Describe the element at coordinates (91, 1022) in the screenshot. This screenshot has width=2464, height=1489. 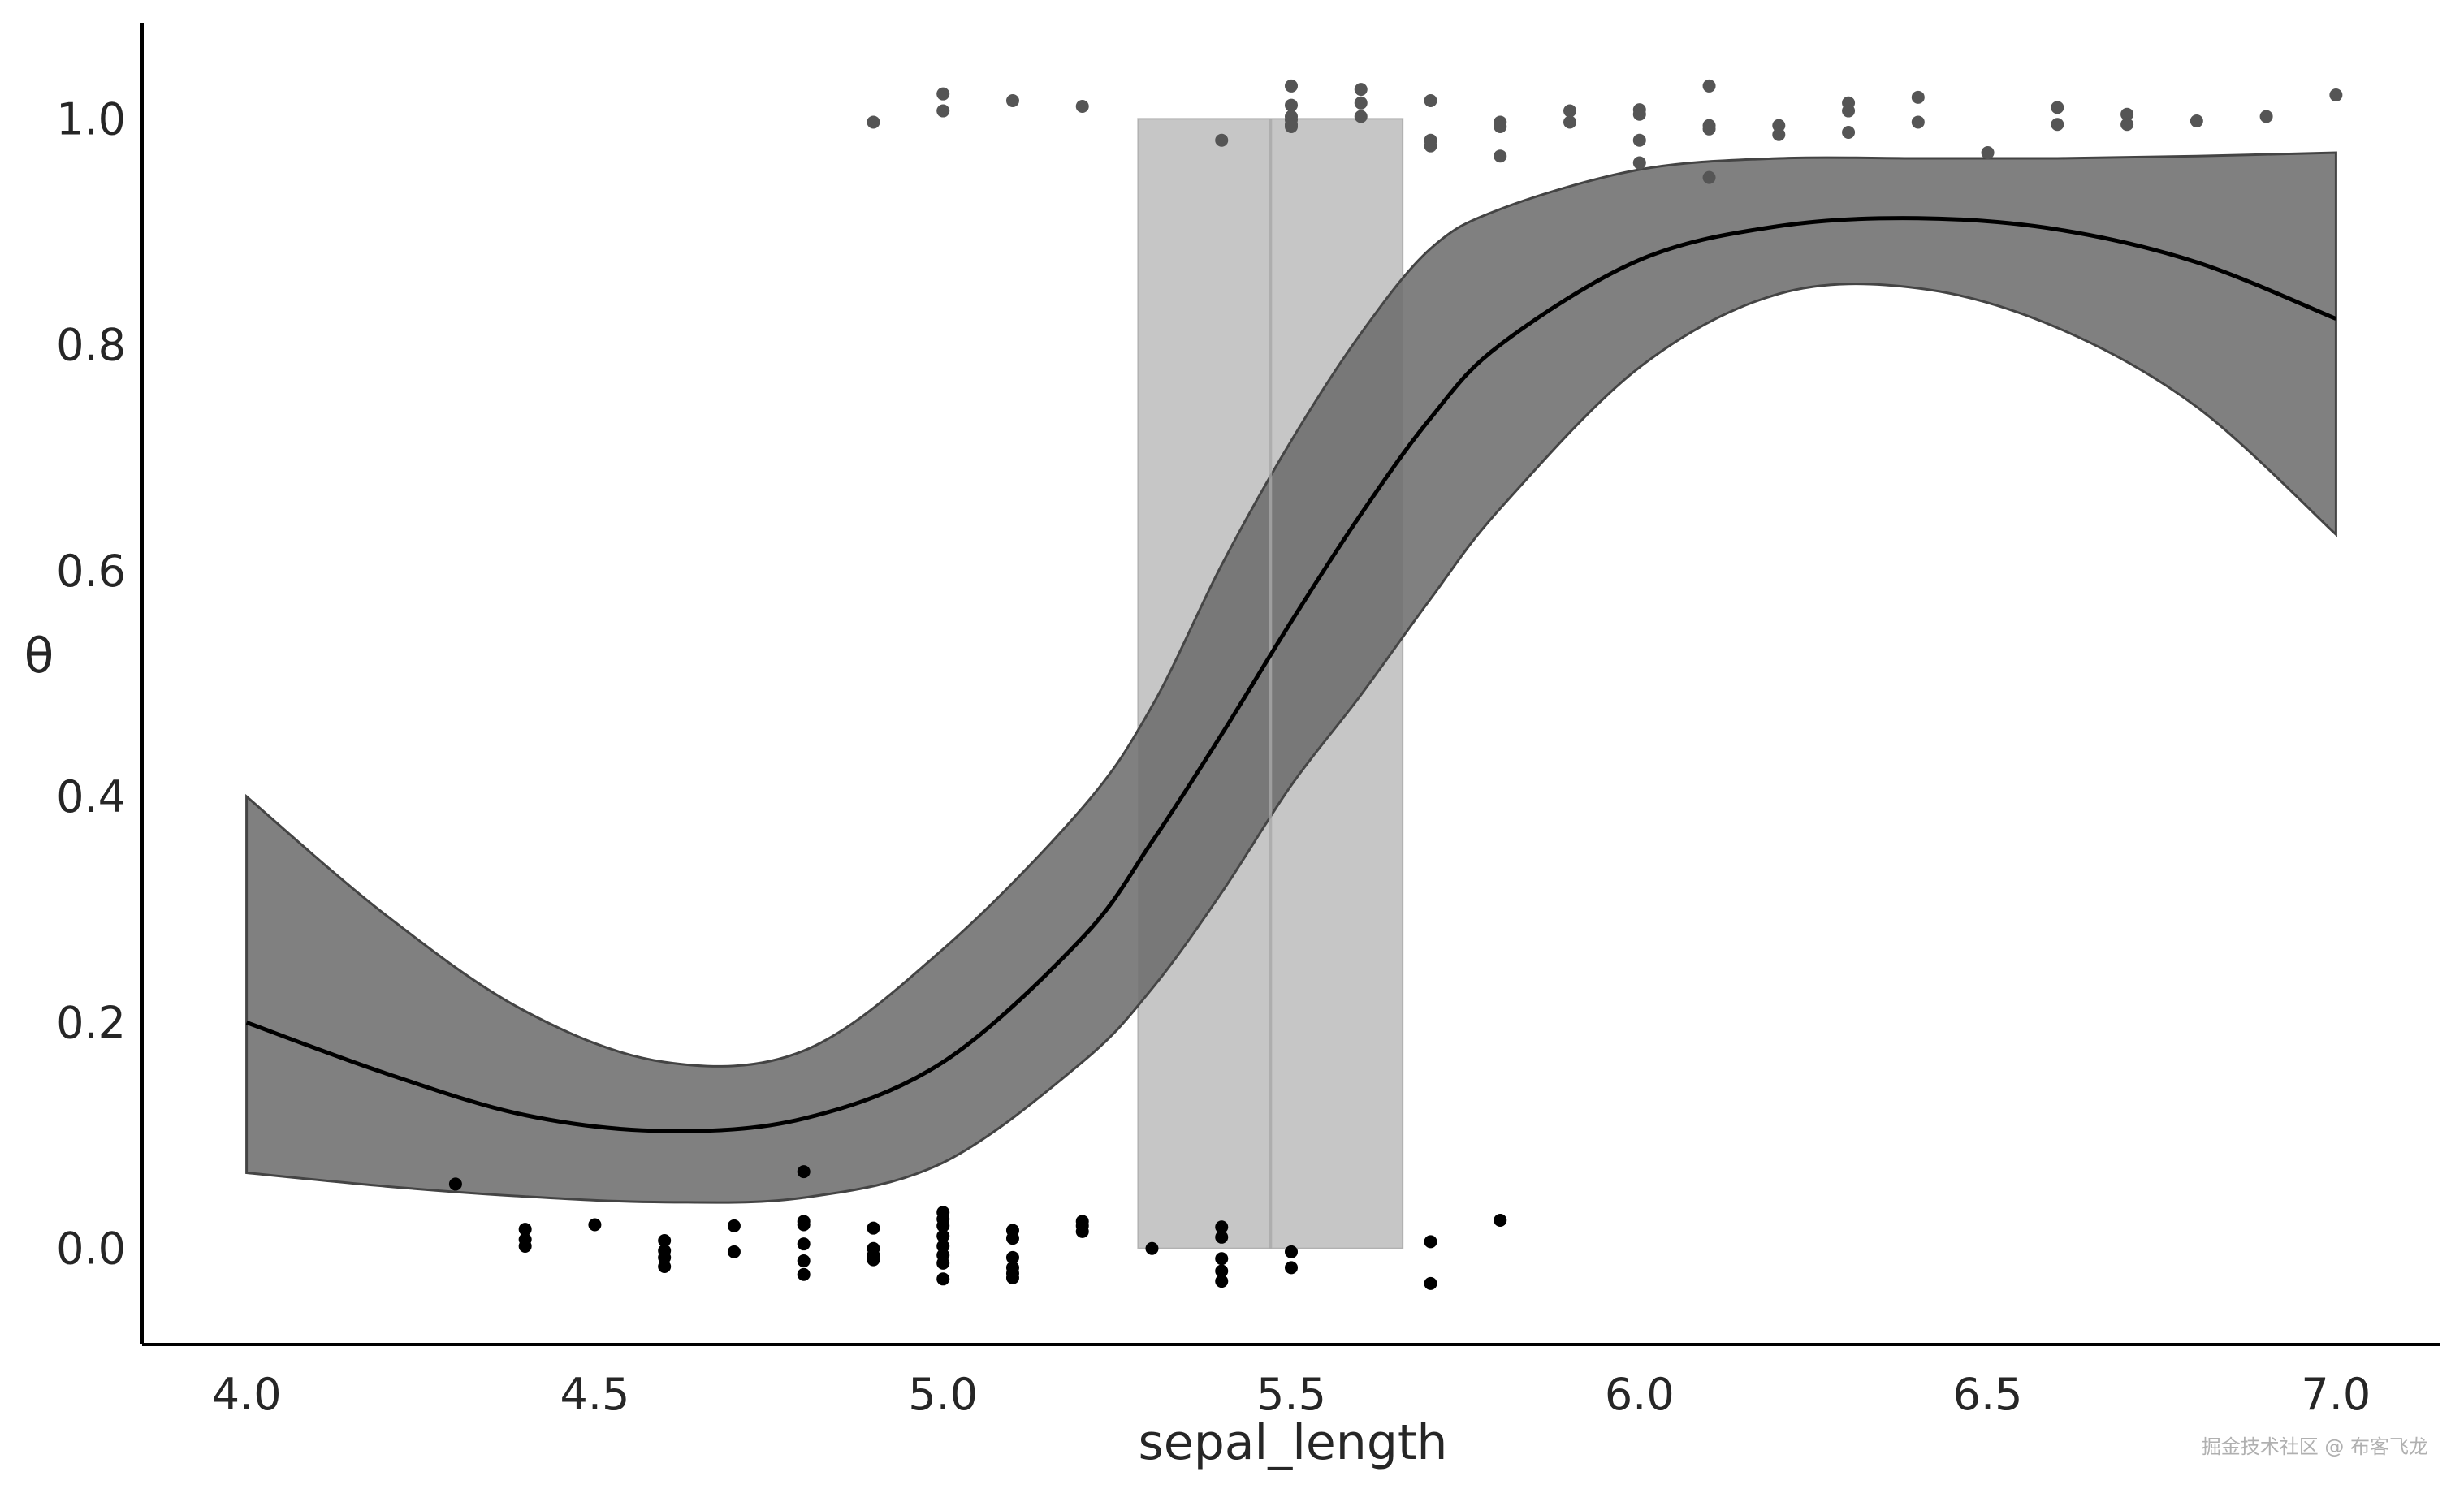
I see `y-tick-label: 0.2` at that location.